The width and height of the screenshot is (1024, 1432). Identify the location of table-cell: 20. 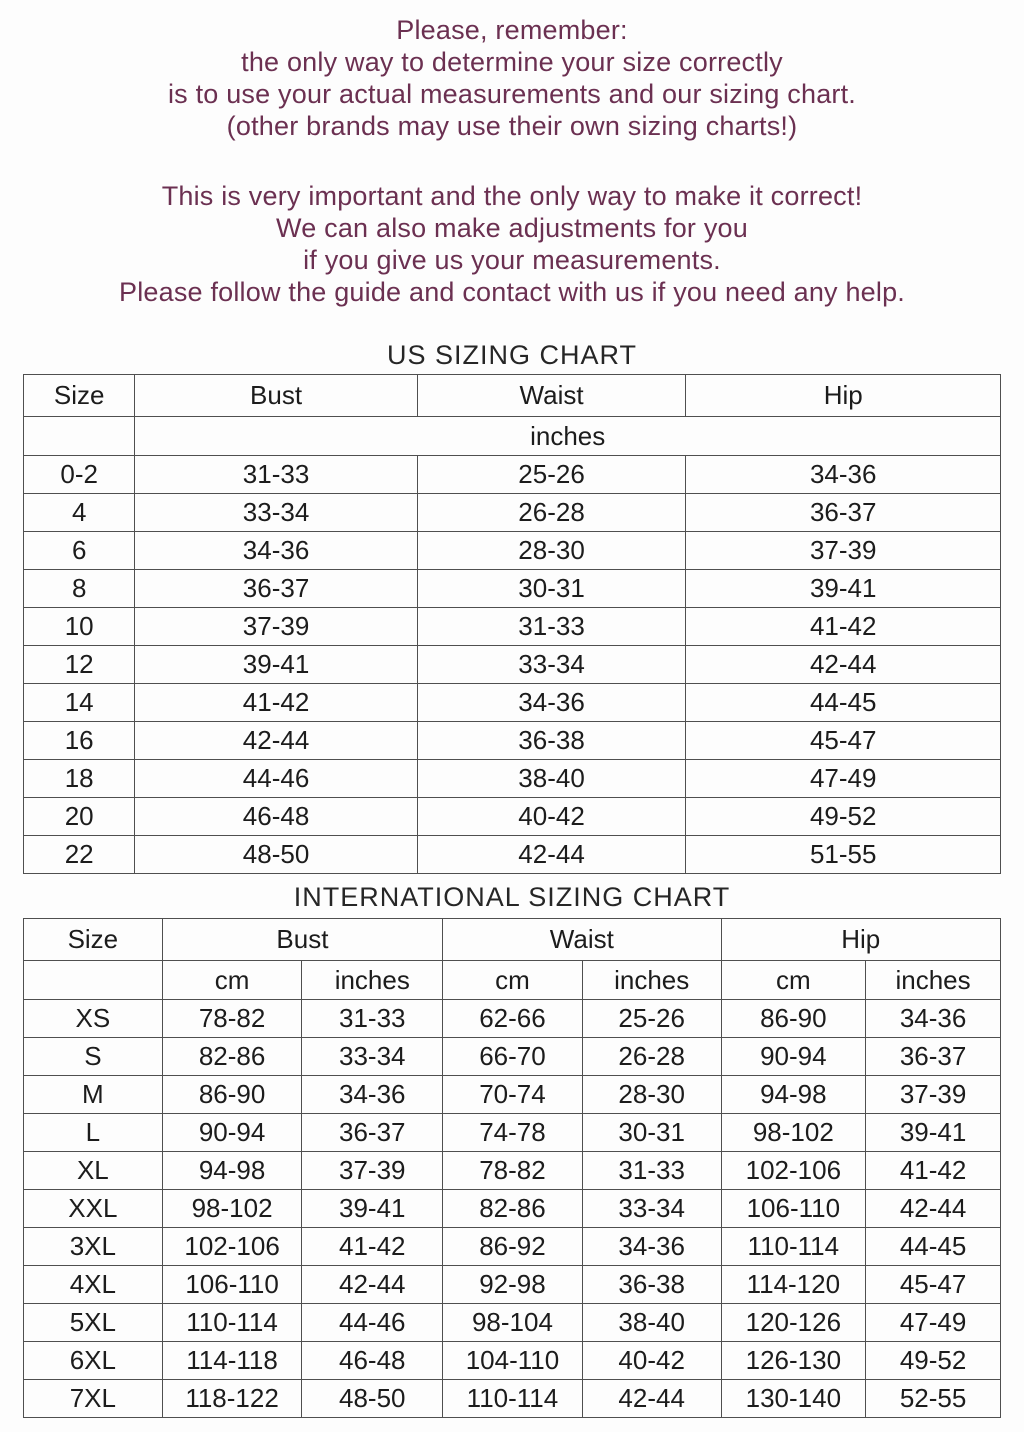
(79, 816).